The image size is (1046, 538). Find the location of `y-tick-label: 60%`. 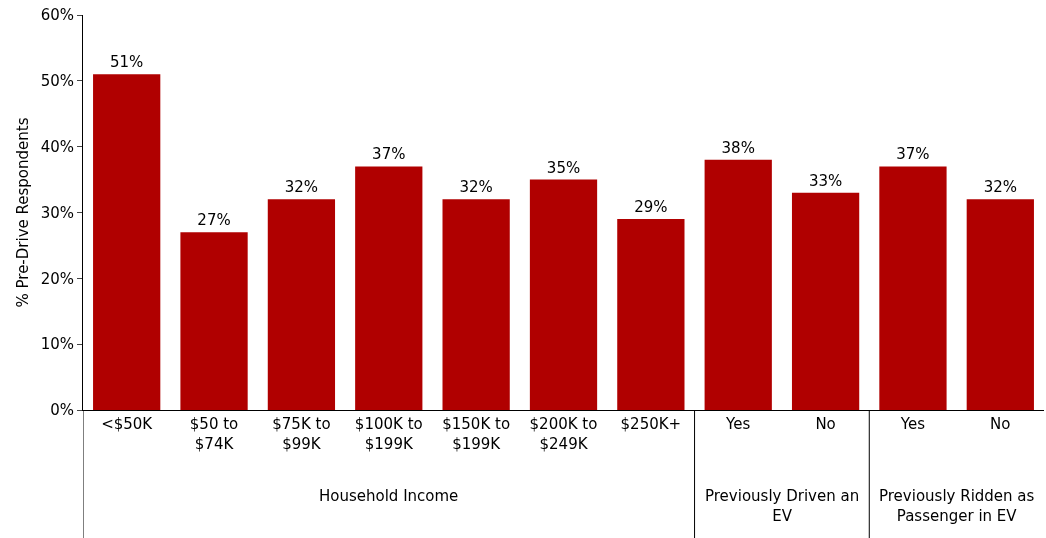

y-tick-label: 60% is located at coordinates (57, 15).